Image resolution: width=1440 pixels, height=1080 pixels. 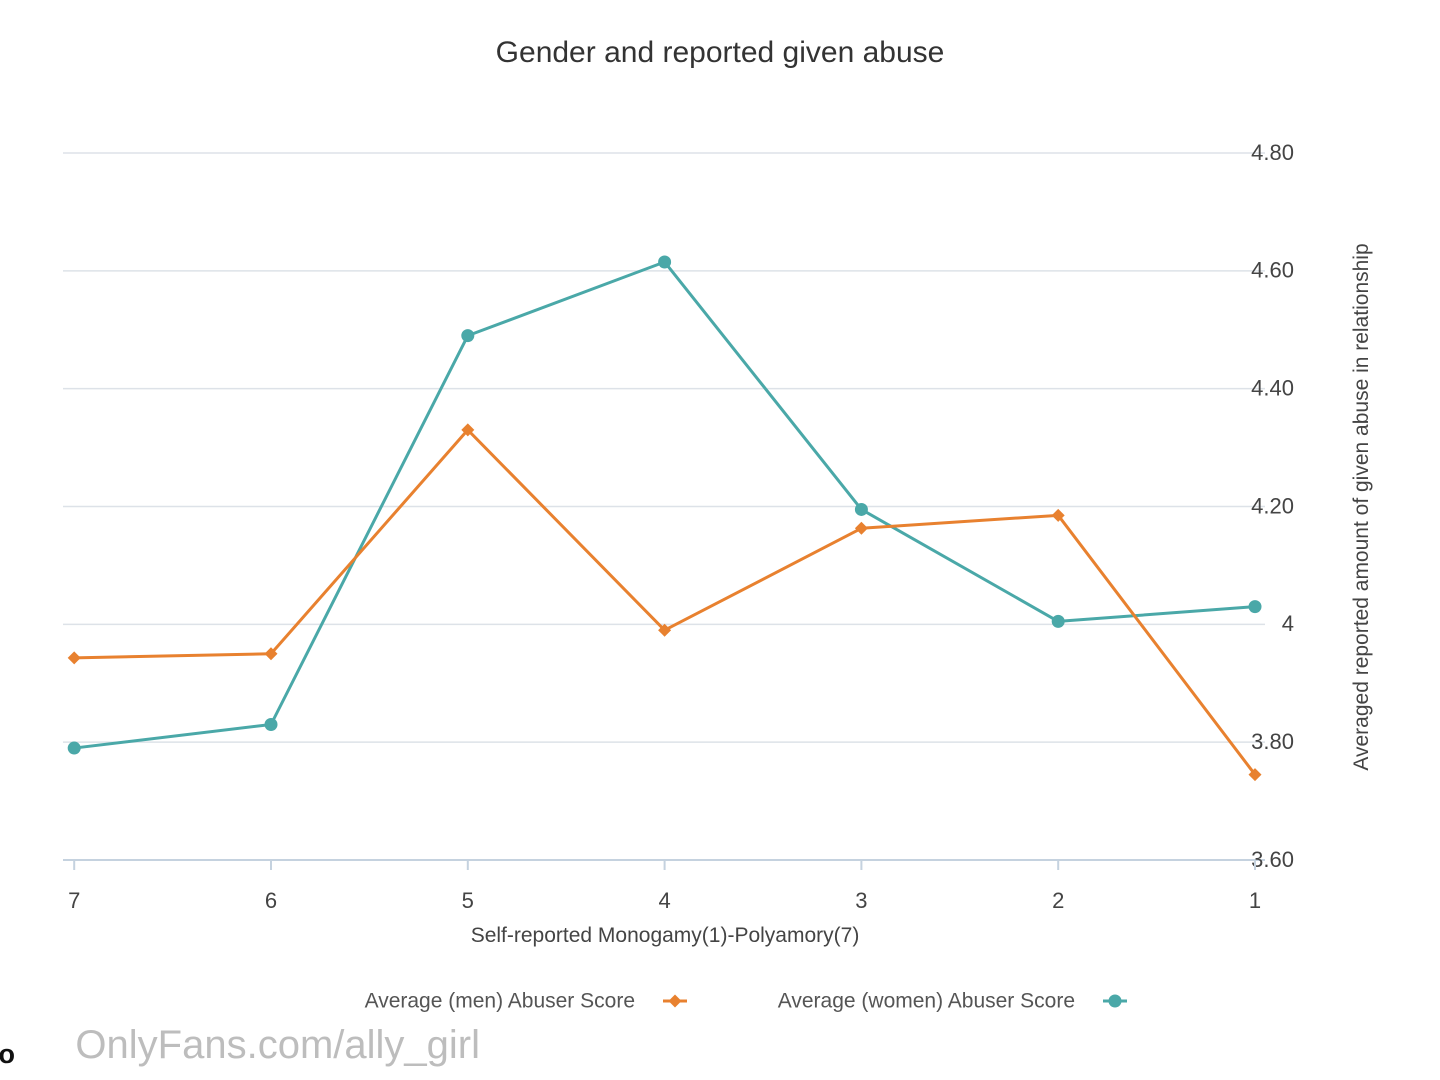 I want to click on y-axis-ticks: 3.60 3.80 4 4.20 4.40 4.60 4.80, so click(x=1272, y=506).